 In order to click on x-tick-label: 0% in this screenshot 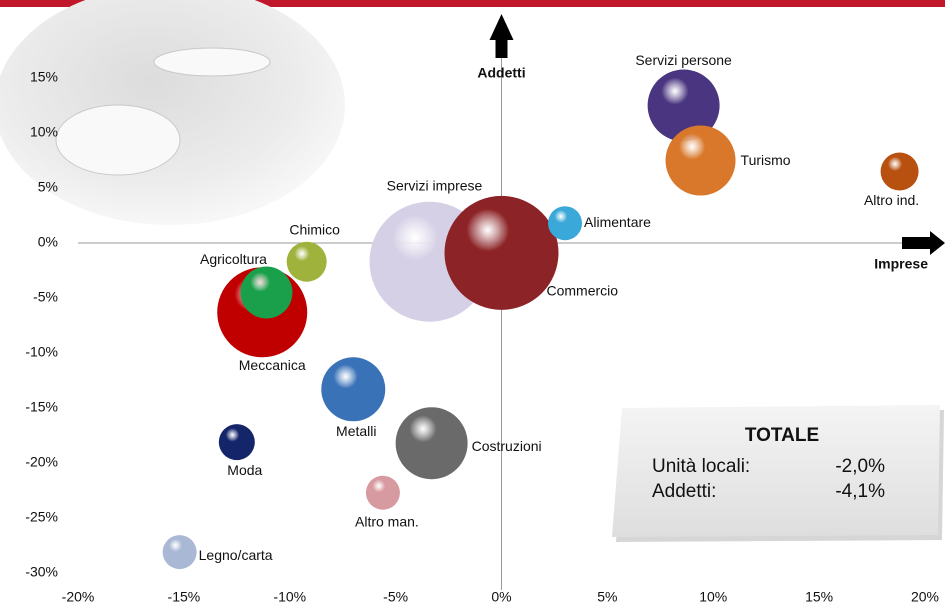, I will do `click(501, 597)`.